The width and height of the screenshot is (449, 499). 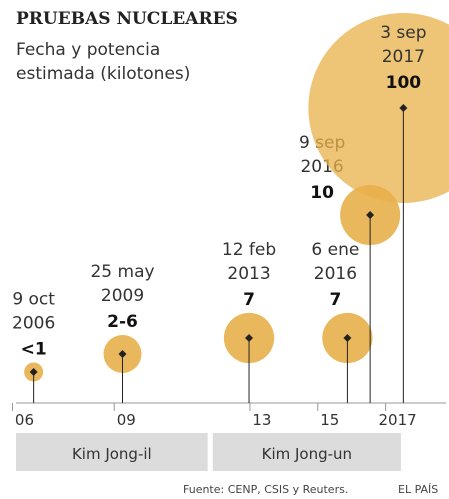 I want to click on date-label: 3 sep, so click(x=403, y=33).